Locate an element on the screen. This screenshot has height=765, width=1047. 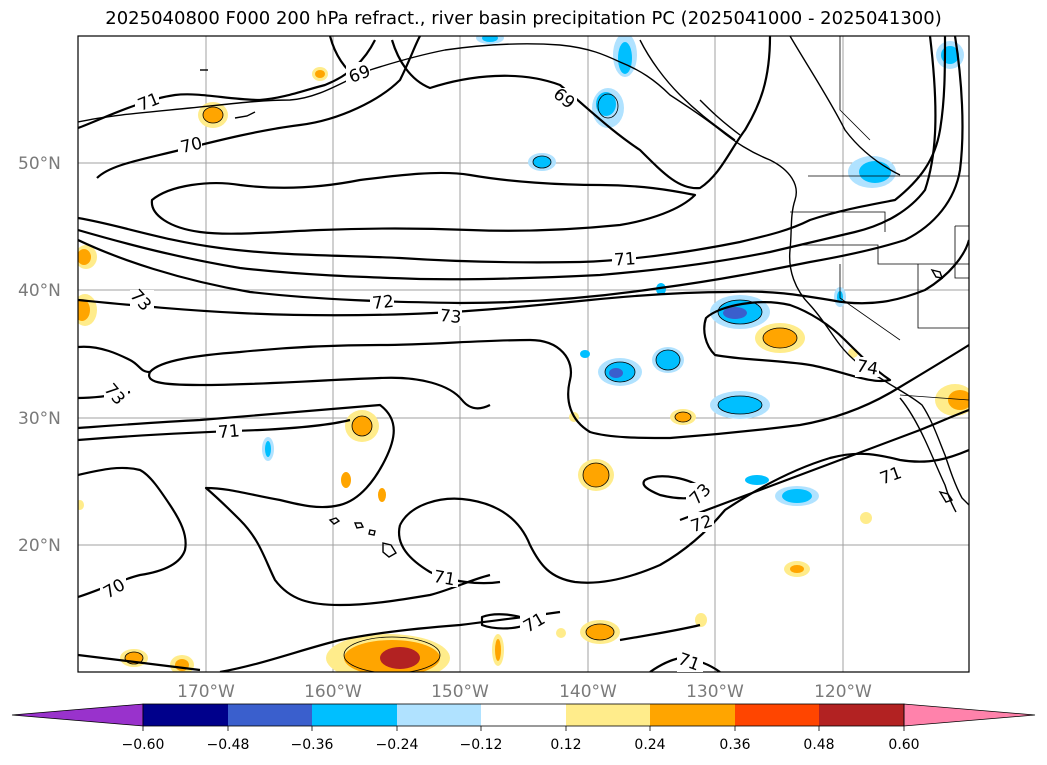
contour-label: 72 is located at coordinates (383, 303).